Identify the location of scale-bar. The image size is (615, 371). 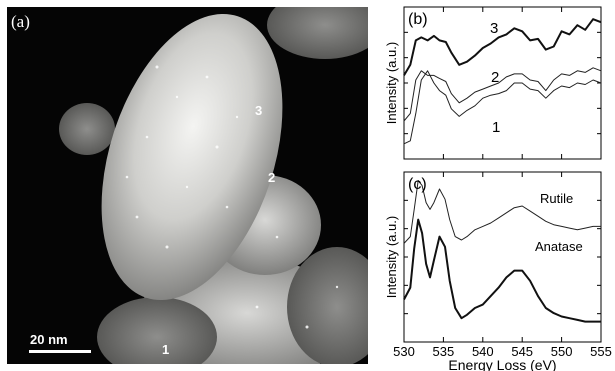
(60, 351).